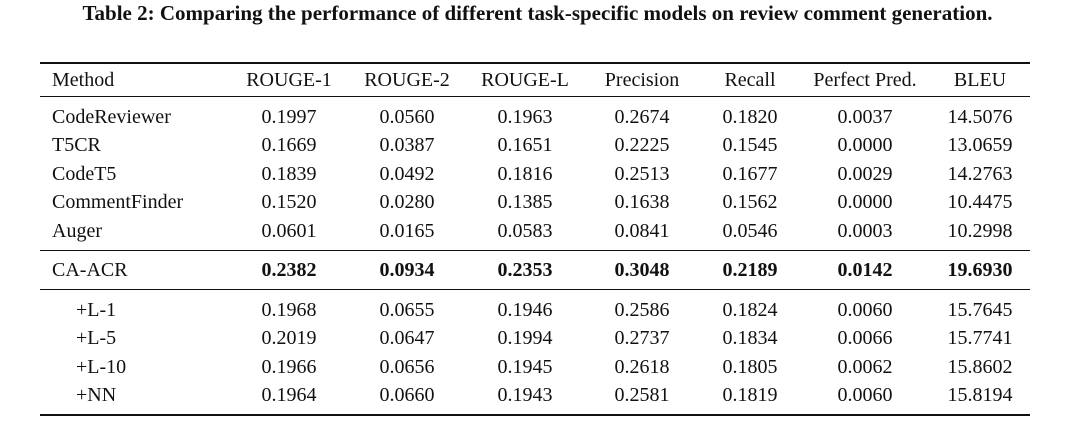 The image size is (1075, 424). What do you see at coordinates (642, 230) in the screenshot?
I see `value-cell: 0.0841` at bounding box center [642, 230].